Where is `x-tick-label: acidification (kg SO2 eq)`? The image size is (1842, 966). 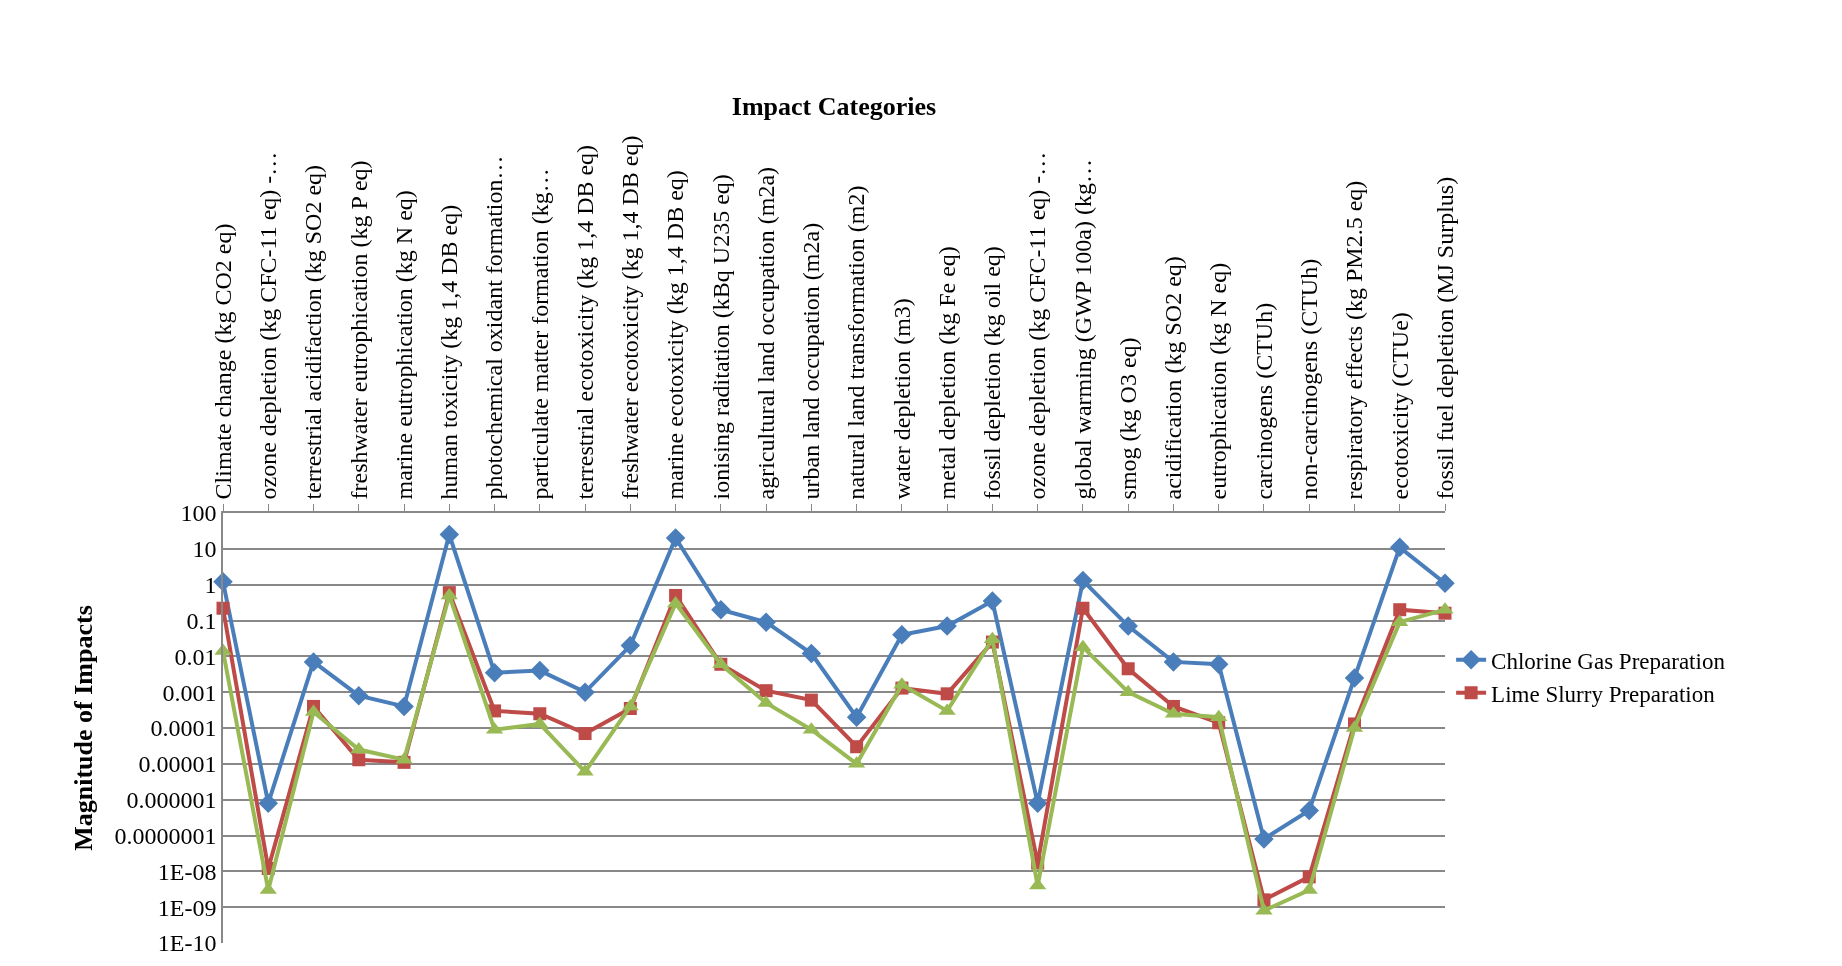
x-tick-label: acidification (kg SO2 eq) is located at coordinates (1173, 378).